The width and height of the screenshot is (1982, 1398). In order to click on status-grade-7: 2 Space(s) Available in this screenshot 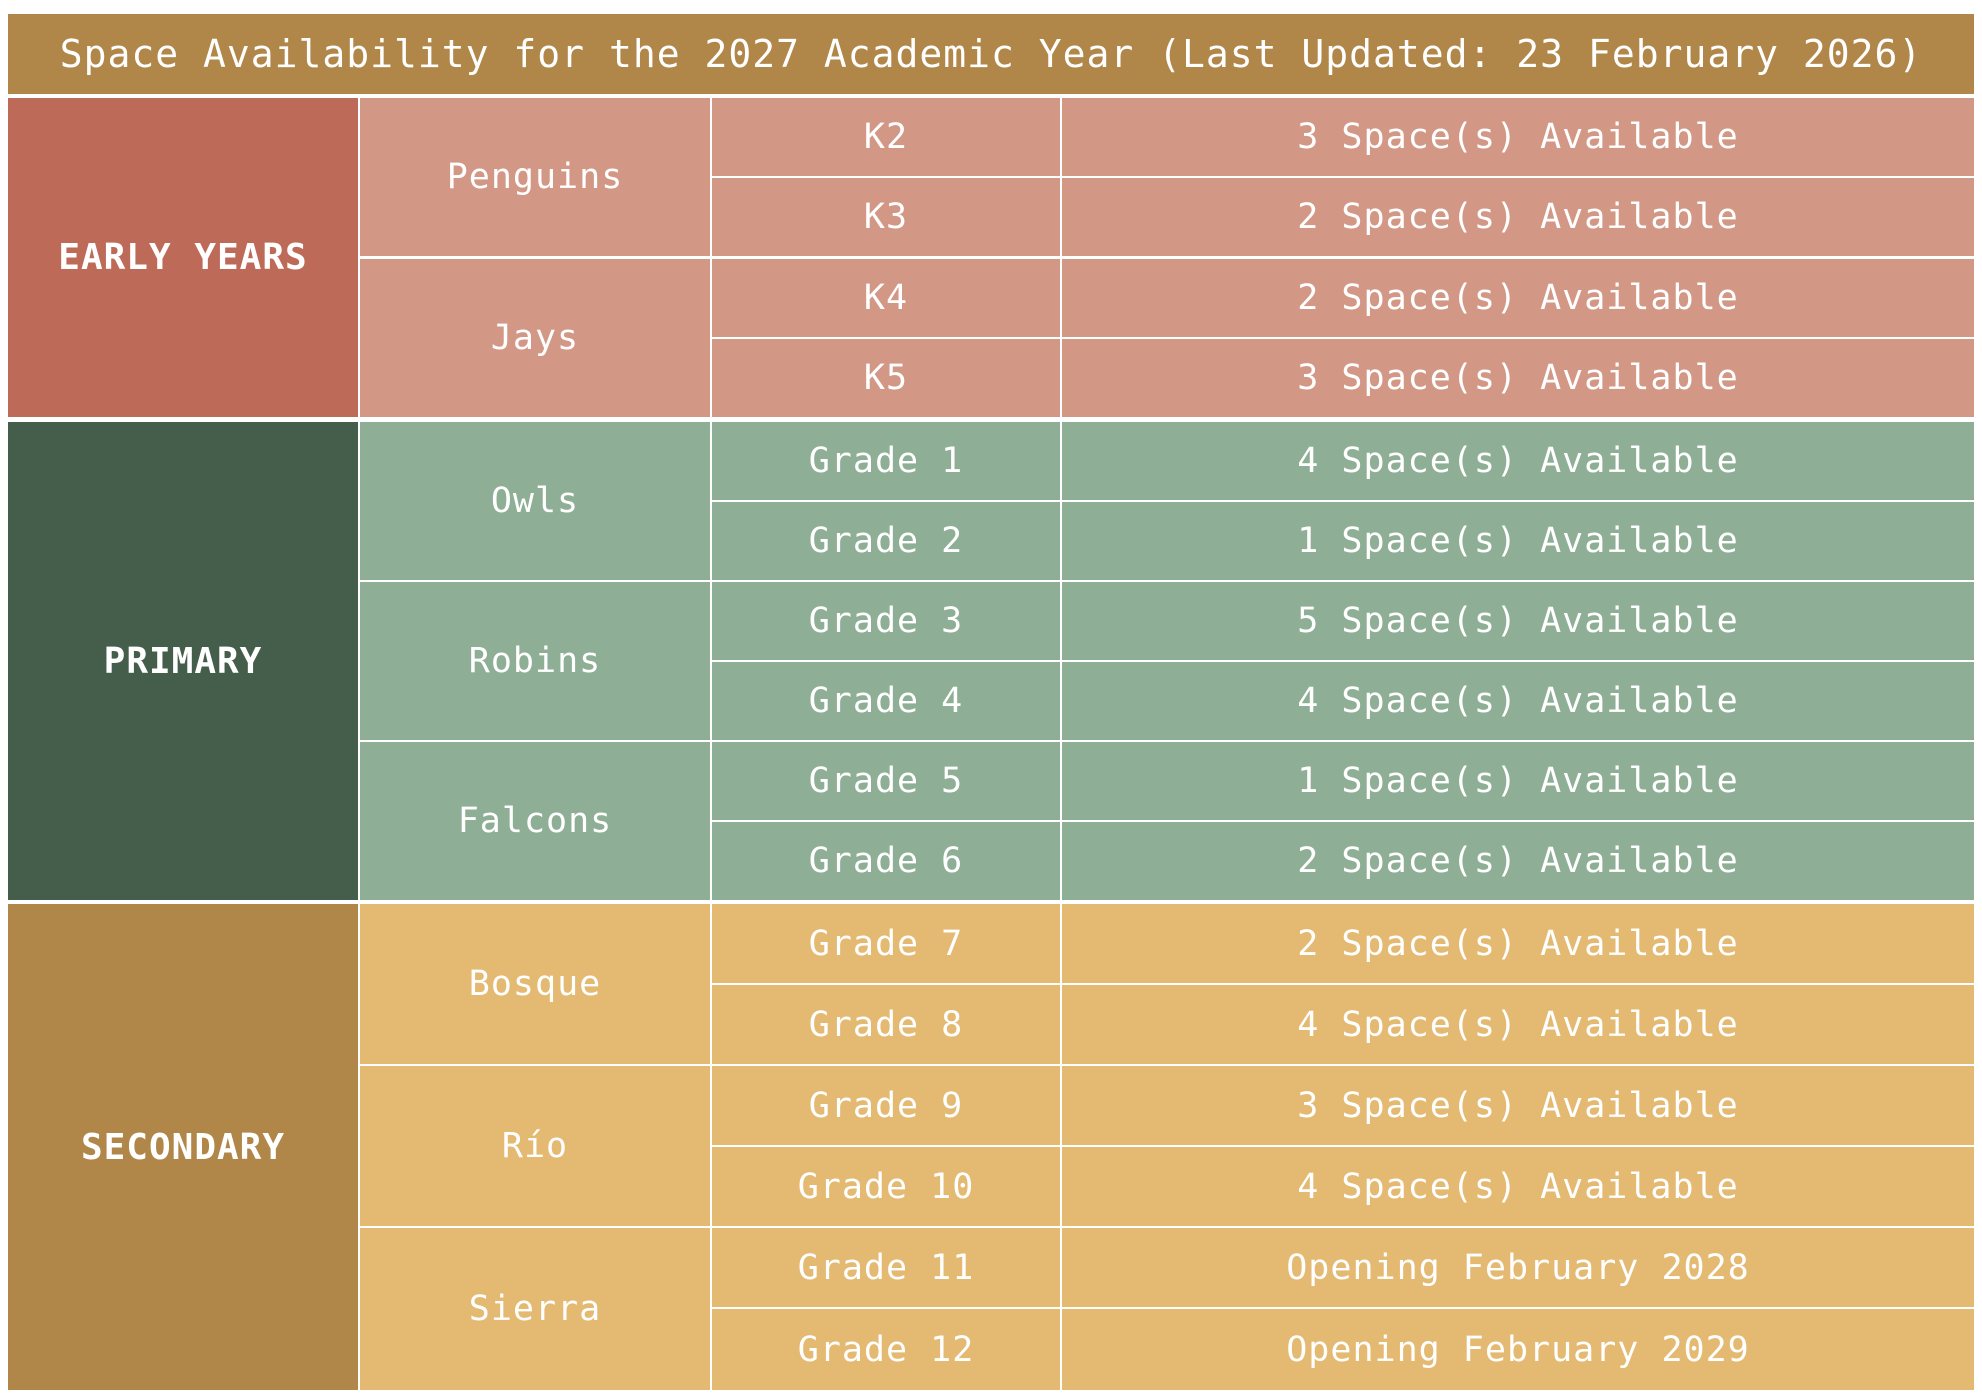, I will do `click(1518, 943)`.